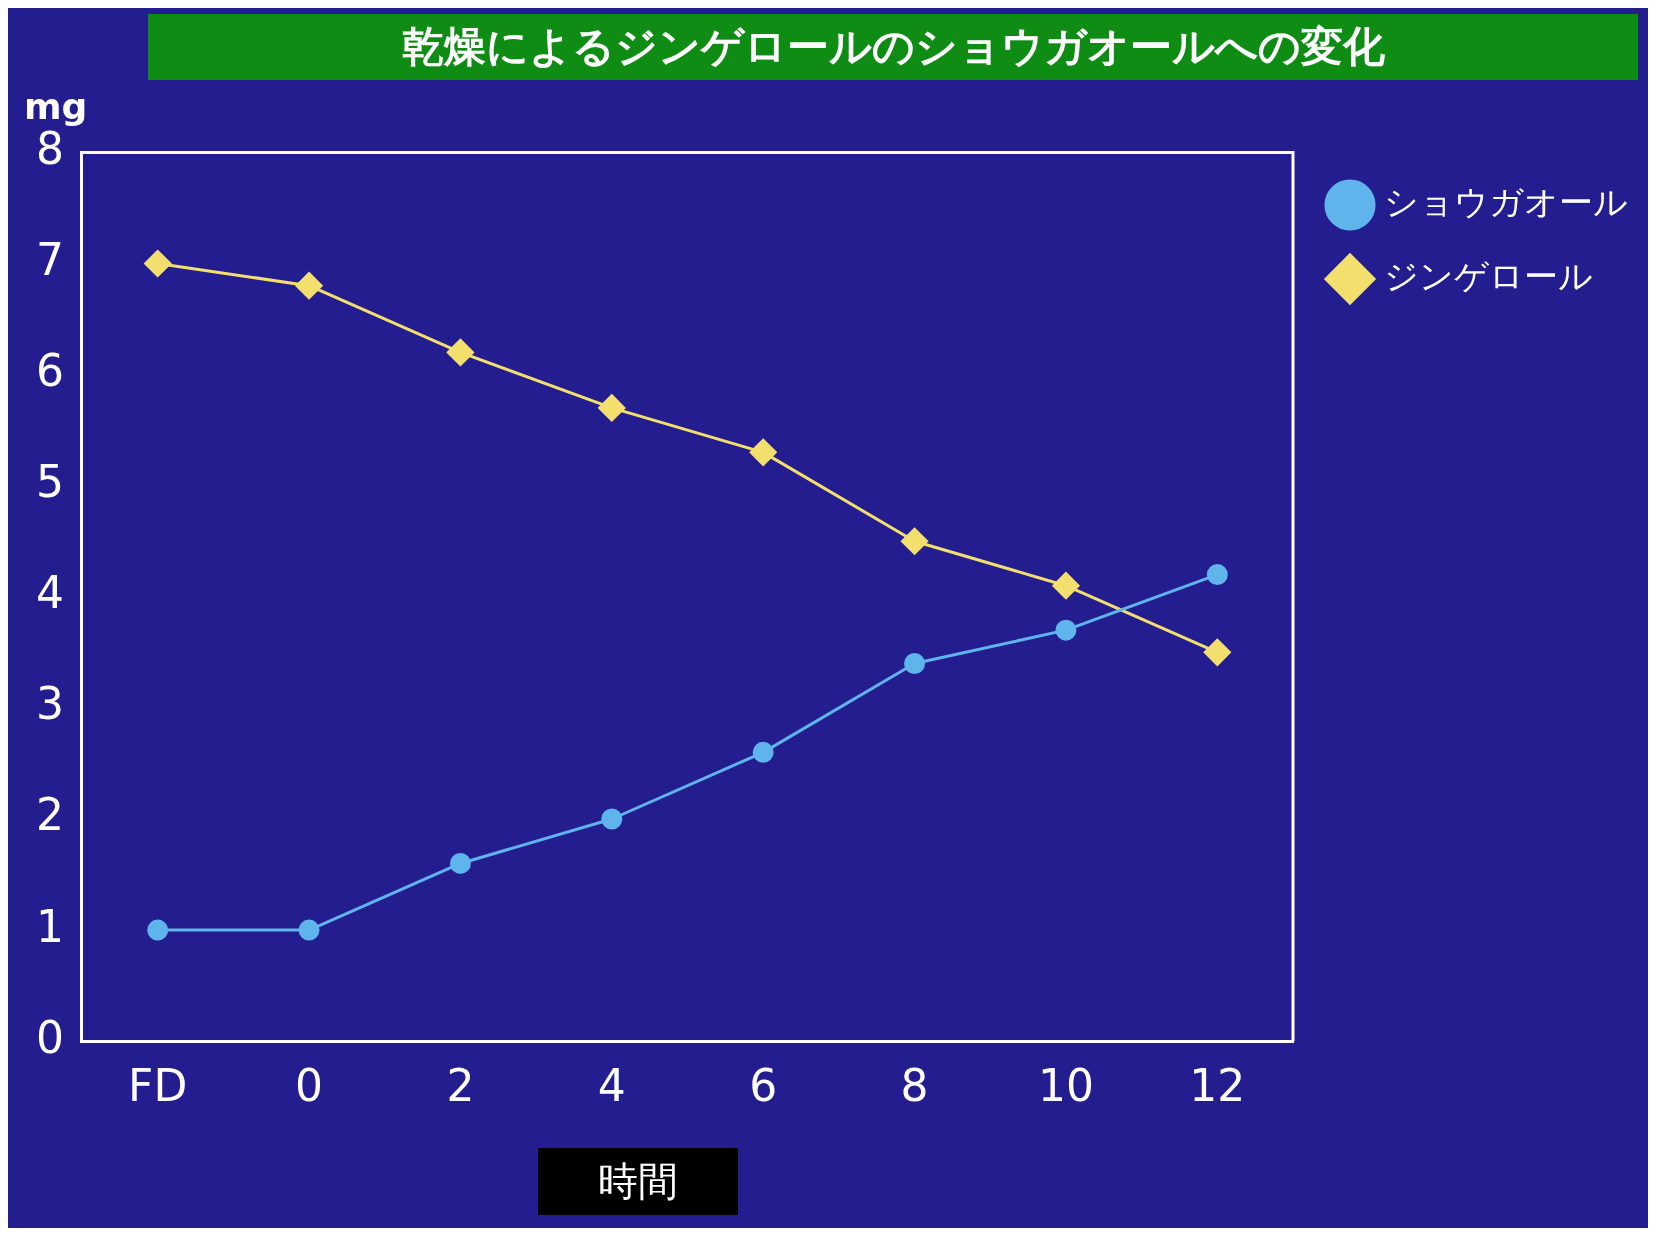  I want to click on y-tick-label: 4, so click(49, 593).